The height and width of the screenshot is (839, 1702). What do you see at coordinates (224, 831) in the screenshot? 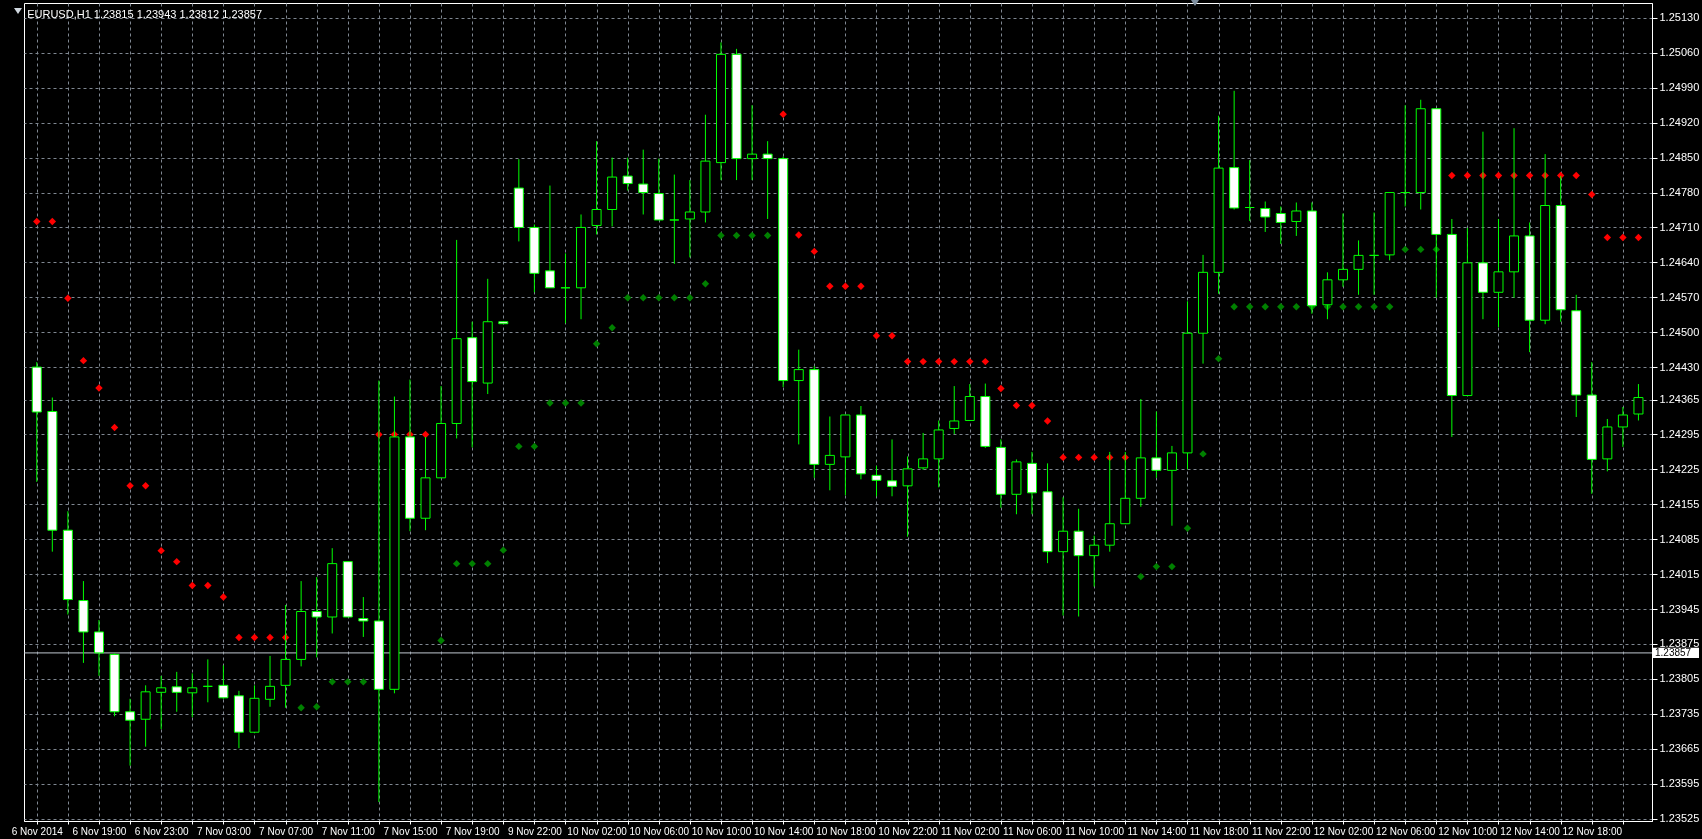
I see `x-tick-label: 7 Nov 03:00` at bounding box center [224, 831].